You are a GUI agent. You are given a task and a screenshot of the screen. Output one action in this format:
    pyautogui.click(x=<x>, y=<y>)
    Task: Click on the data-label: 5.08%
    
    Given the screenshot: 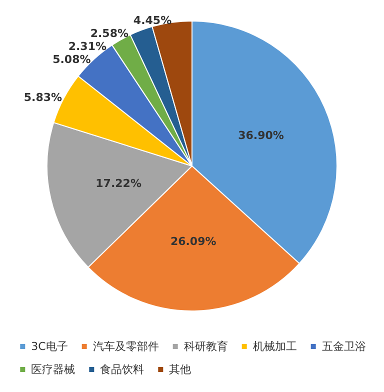 What is the action you would take?
    pyautogui.click(x=71, y=59)
    